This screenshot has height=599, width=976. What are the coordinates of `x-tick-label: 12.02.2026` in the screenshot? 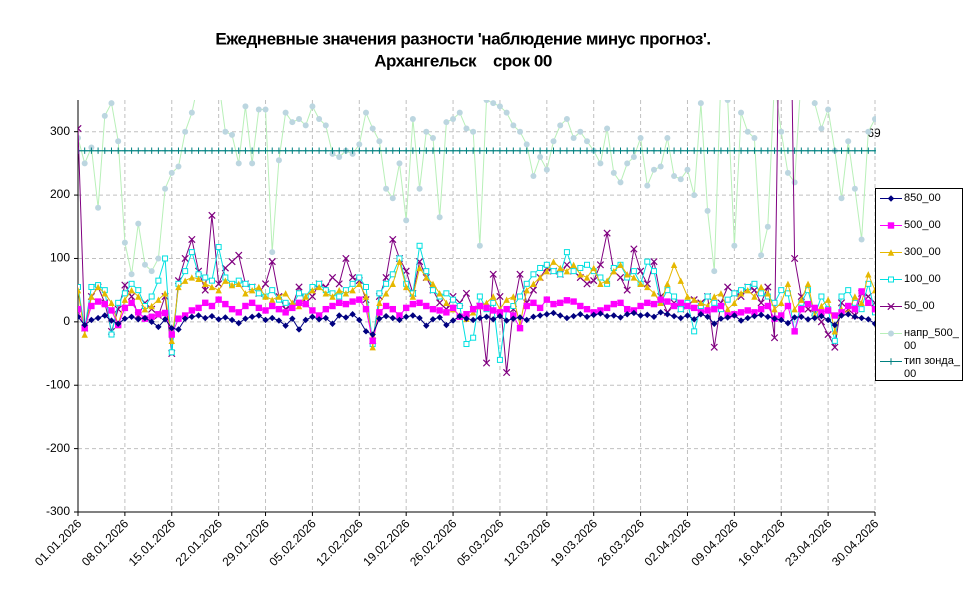 It's located at (339, 542).